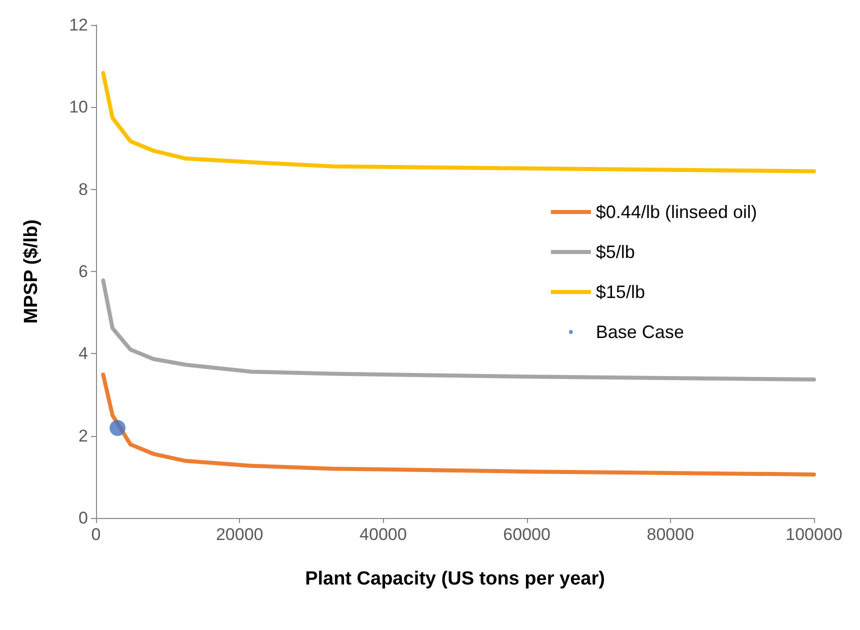  What do you see at coordinates (31, 271) in the screenshot?
I see `y-axis-title: MPSP ($/lb)` at bounding box center [31, 271].